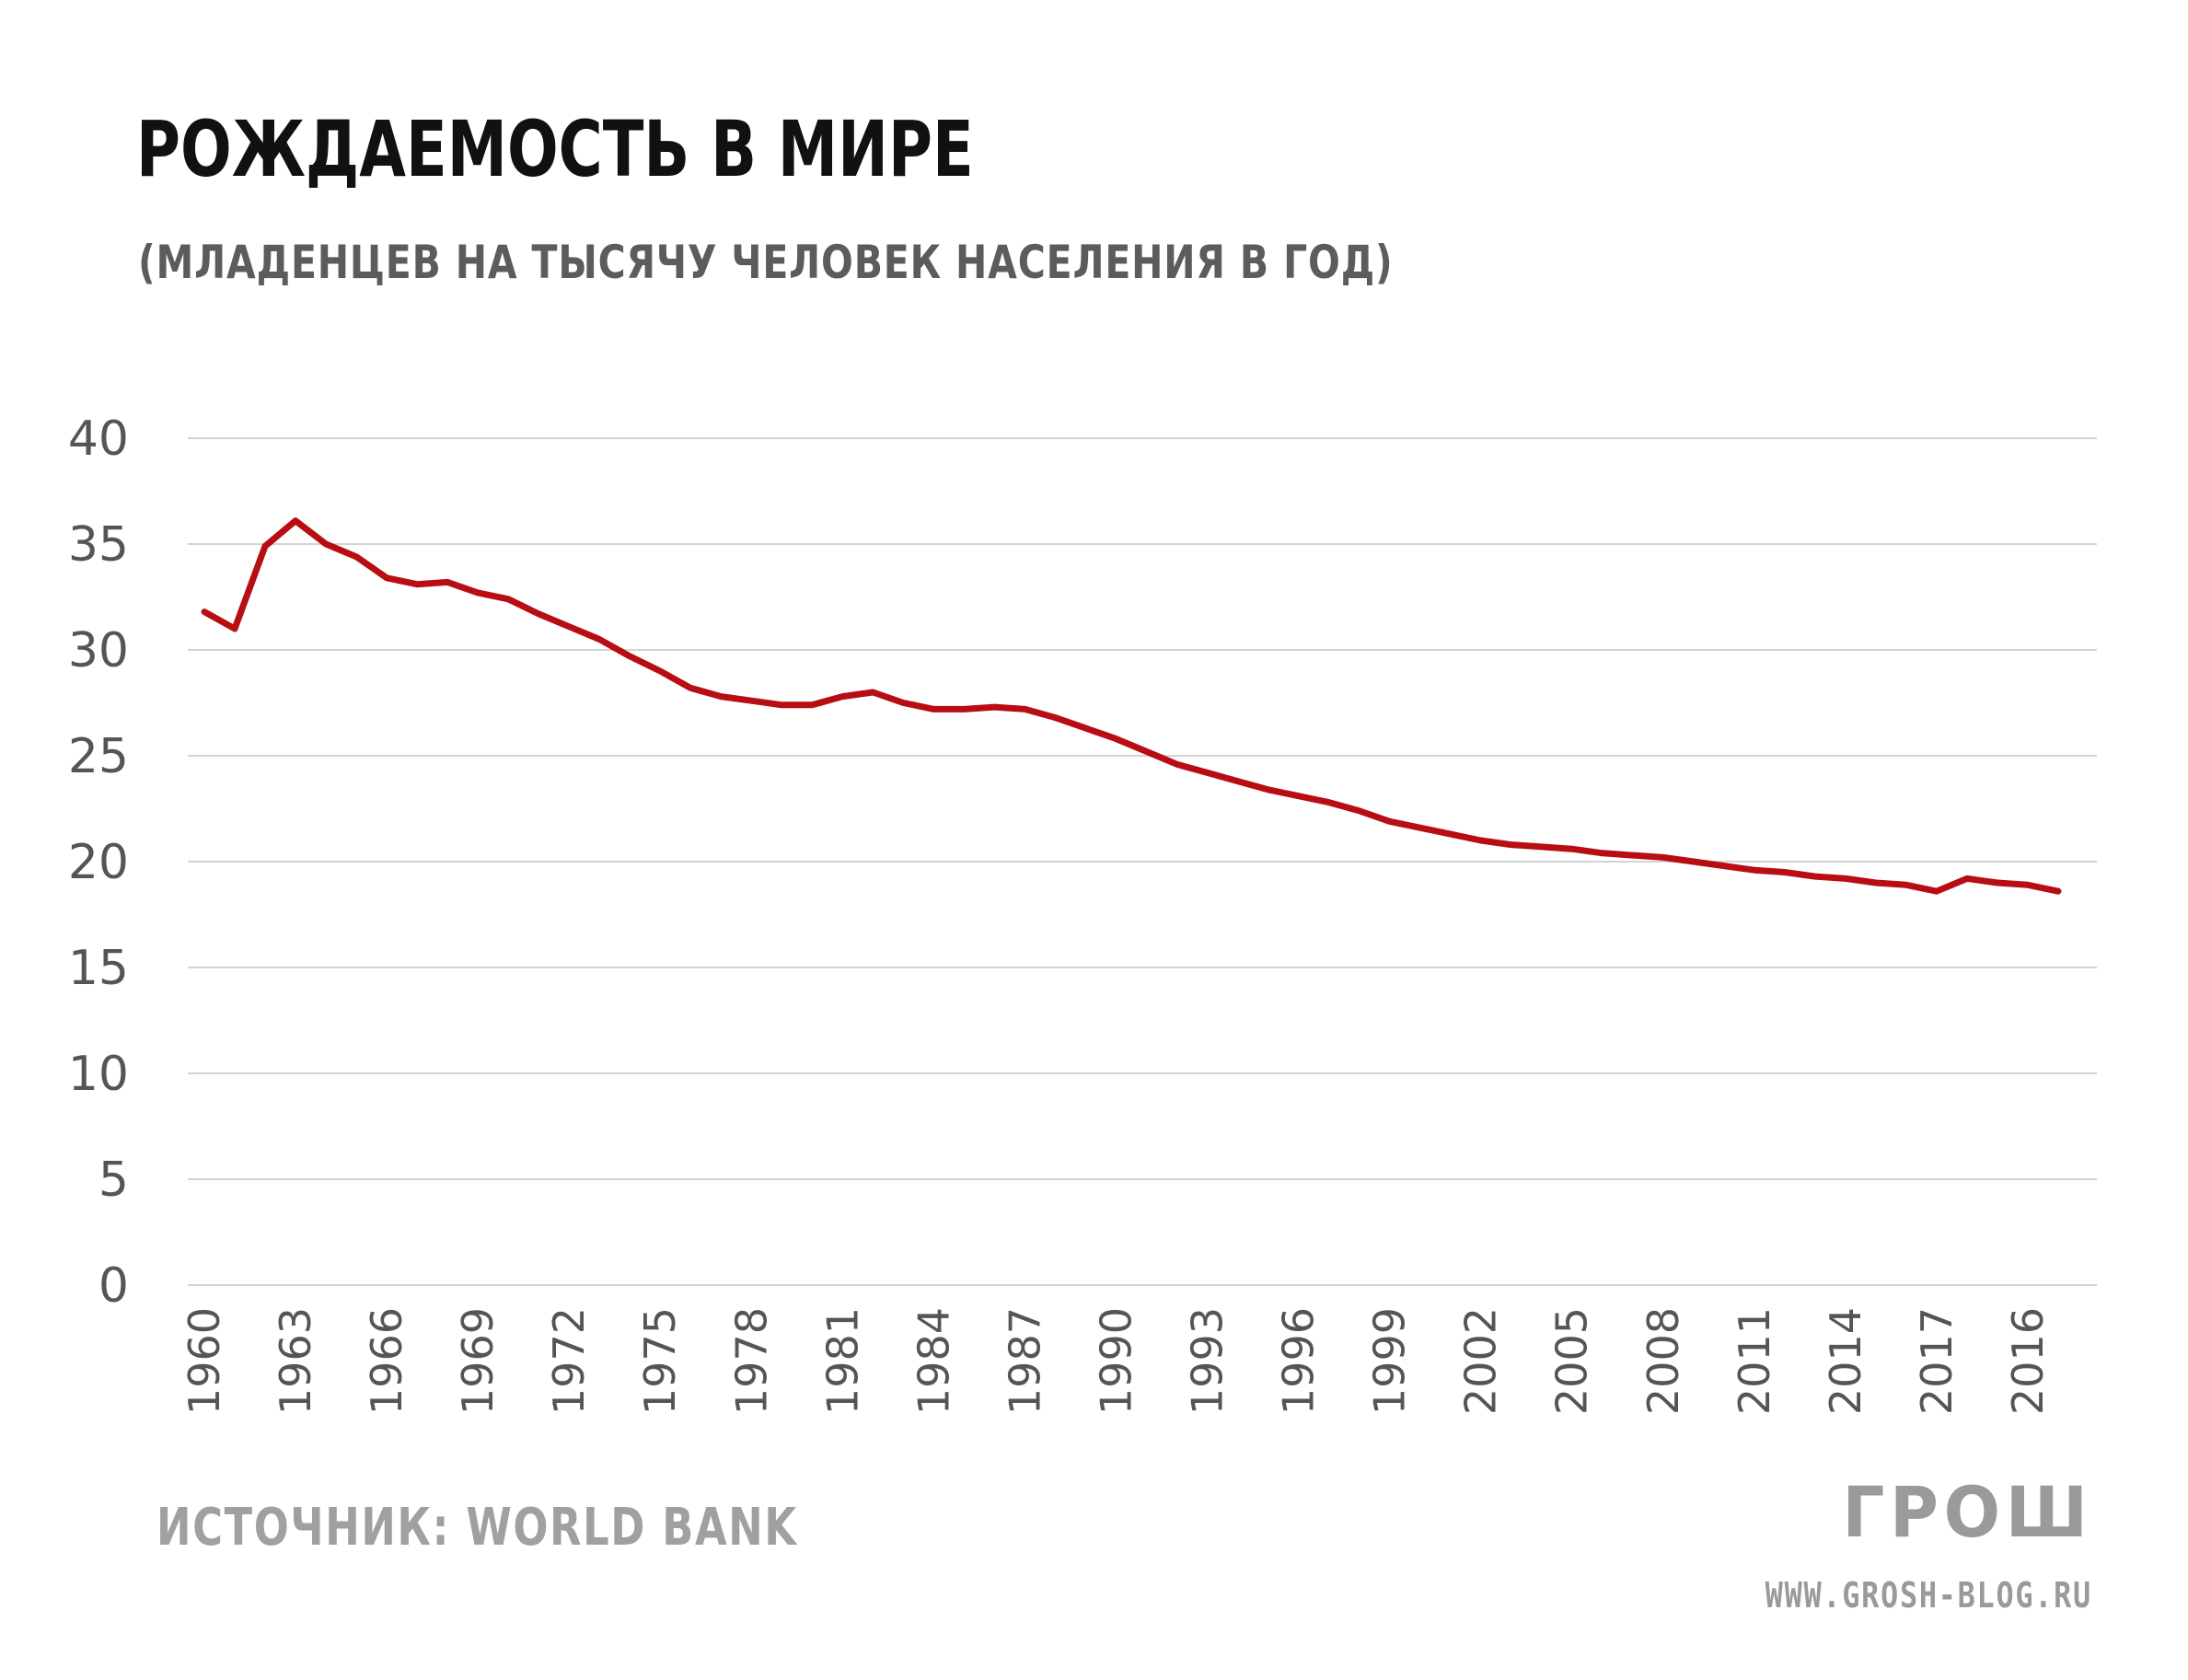 Image resolution: width=2188 pixels, height=1680 pixels. What do you see at coordinates (204, 1361) in the screenshot?
I see `x-tick-label: 1960` at bounding box center [204, 1361].